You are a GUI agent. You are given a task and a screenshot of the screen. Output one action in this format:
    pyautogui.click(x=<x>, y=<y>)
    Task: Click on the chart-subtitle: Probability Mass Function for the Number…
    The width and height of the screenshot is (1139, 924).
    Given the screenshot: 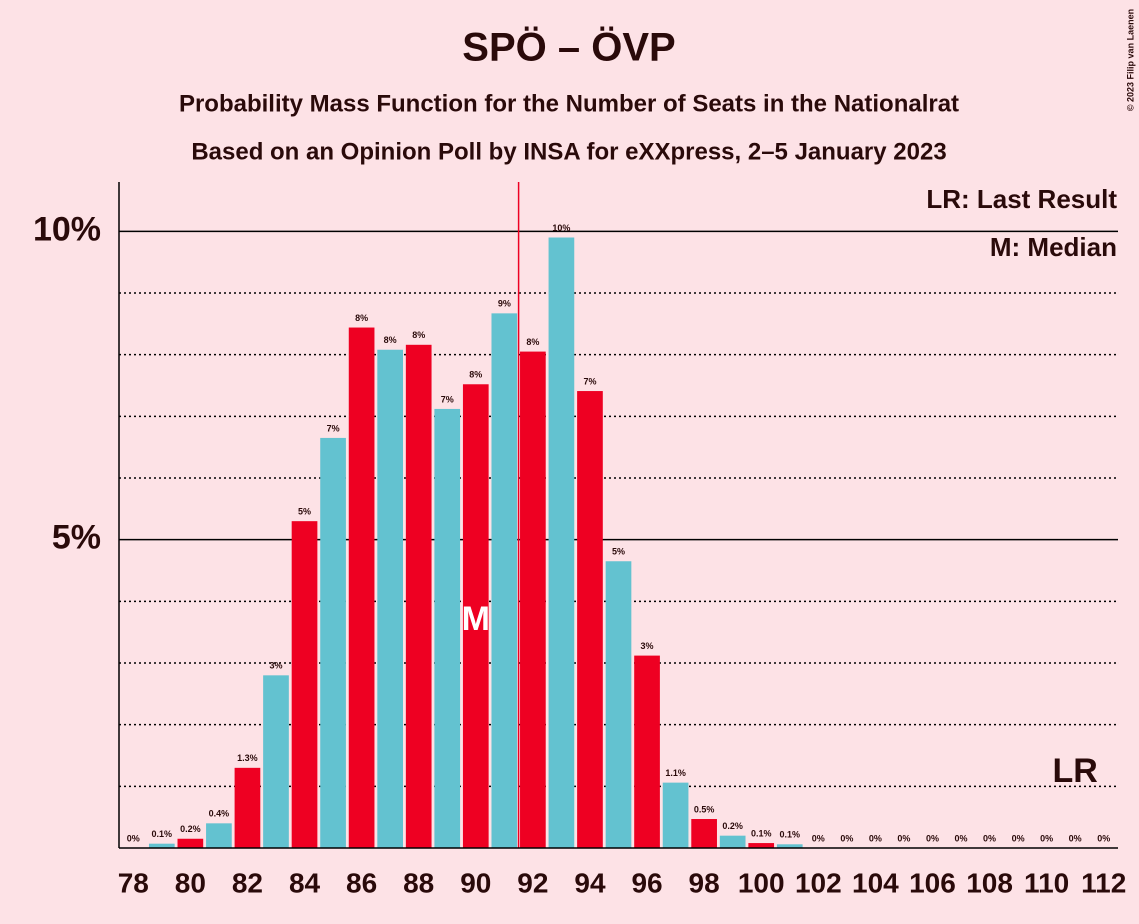 What is the action you would take?
    pyautogui.click(x=569, y=103)
    